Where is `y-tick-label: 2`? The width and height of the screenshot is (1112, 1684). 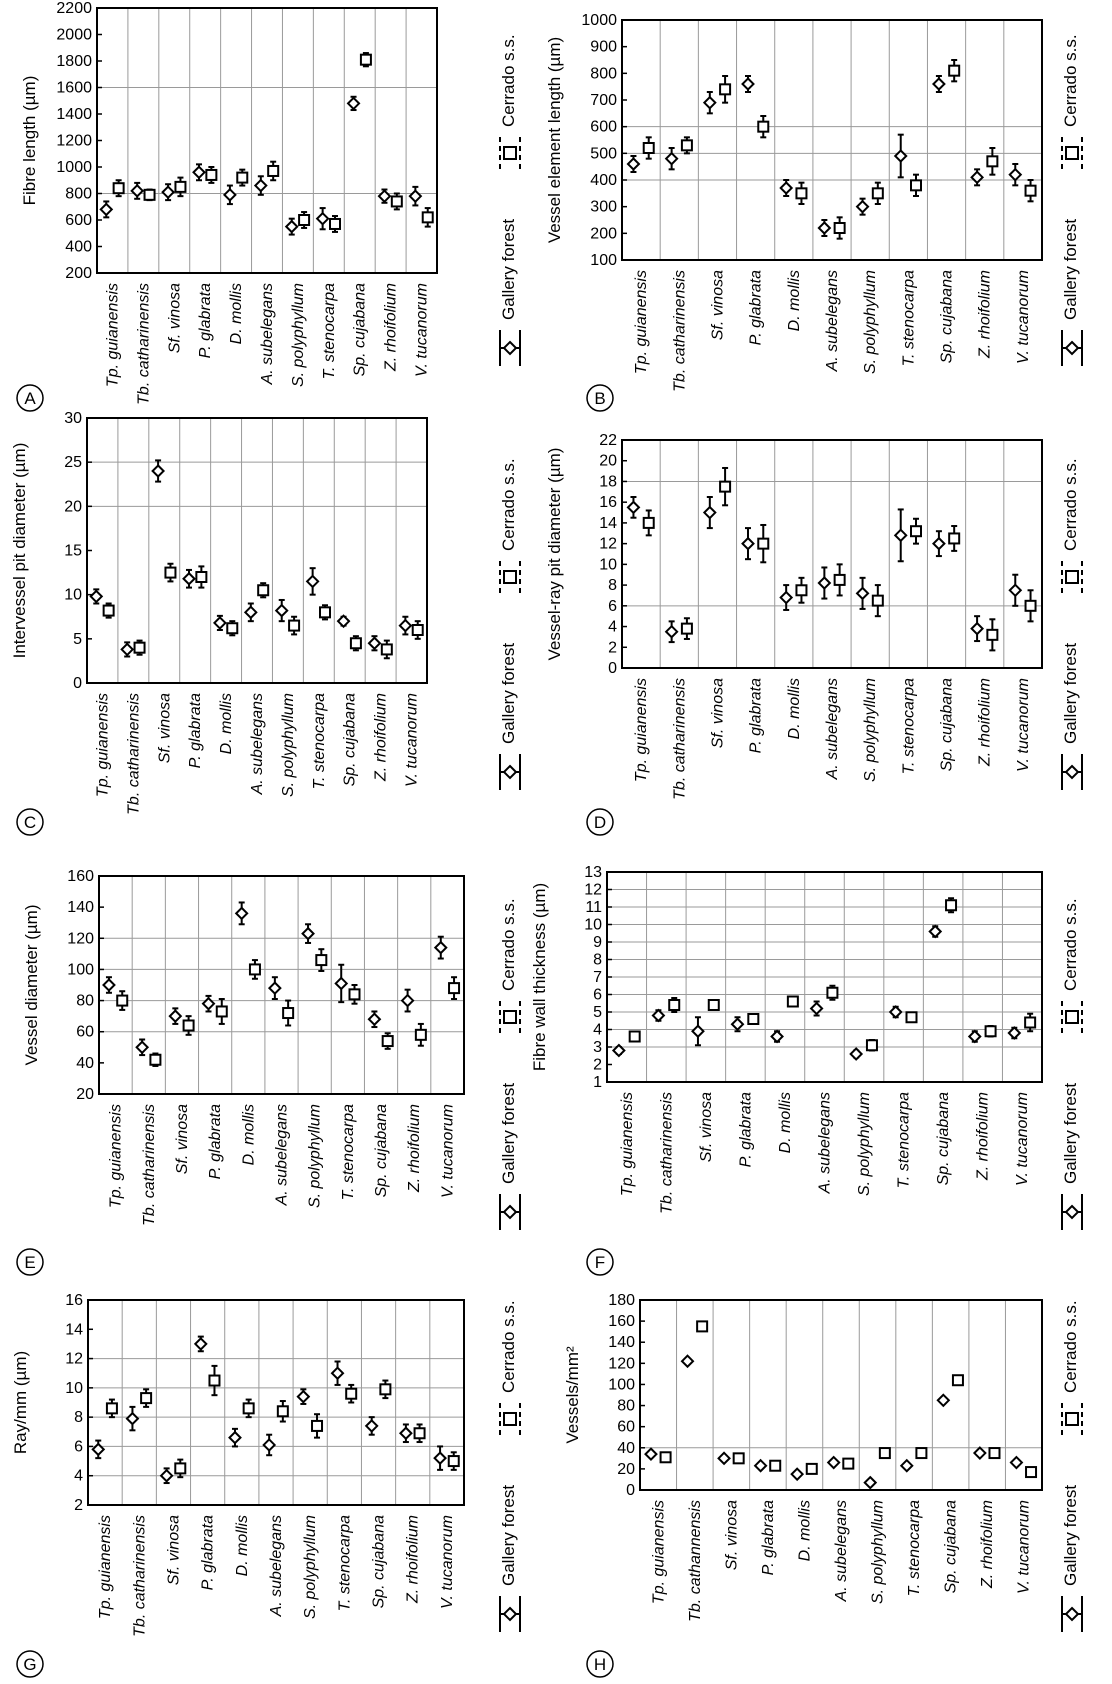 y-tick-label: 2 is located at coordinates (612, 647).